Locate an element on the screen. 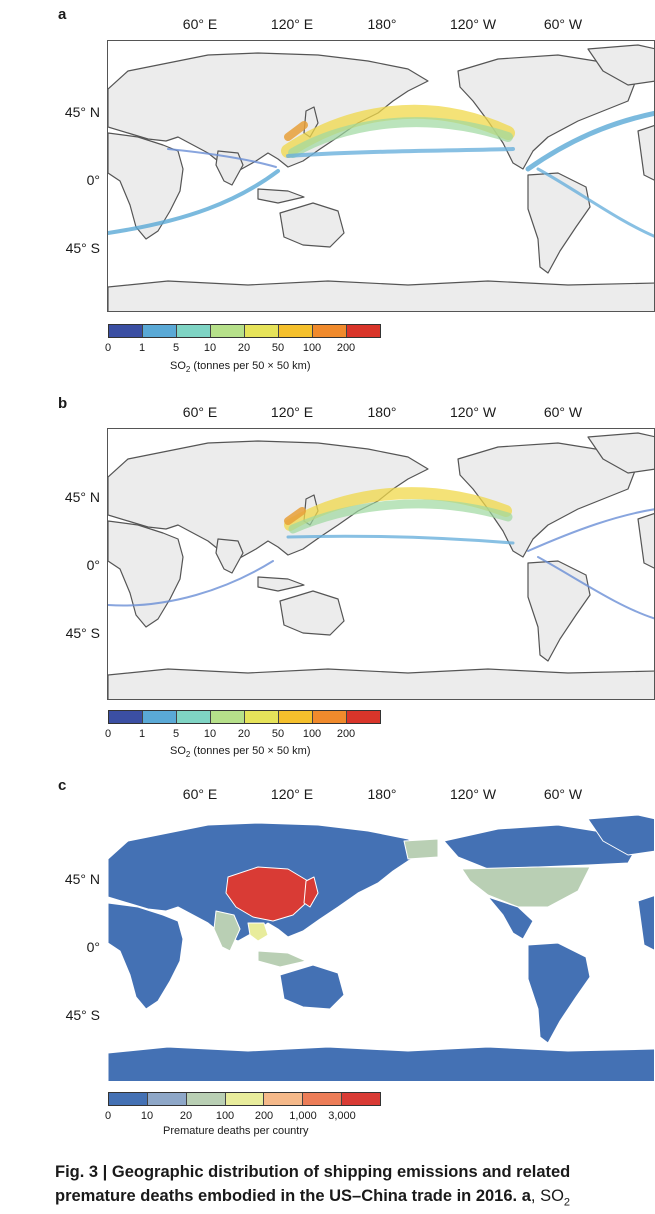 This screenshot has height=1214, width=655. legend-colorbar-c is located at coordinates (244, 1099).